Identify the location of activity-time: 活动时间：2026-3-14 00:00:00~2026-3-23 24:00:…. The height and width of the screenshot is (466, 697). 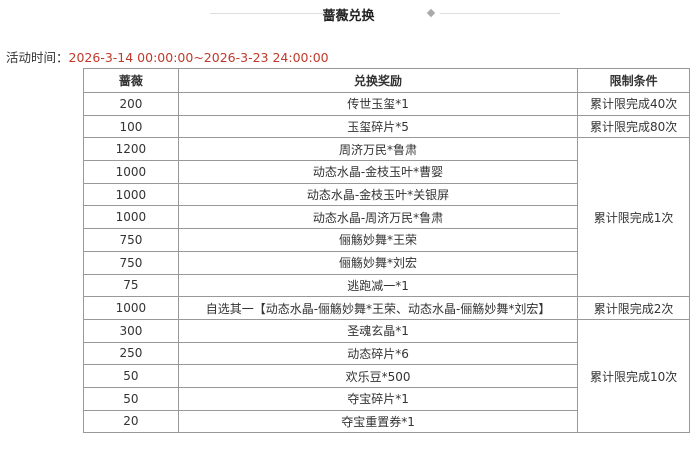
(167, 56).